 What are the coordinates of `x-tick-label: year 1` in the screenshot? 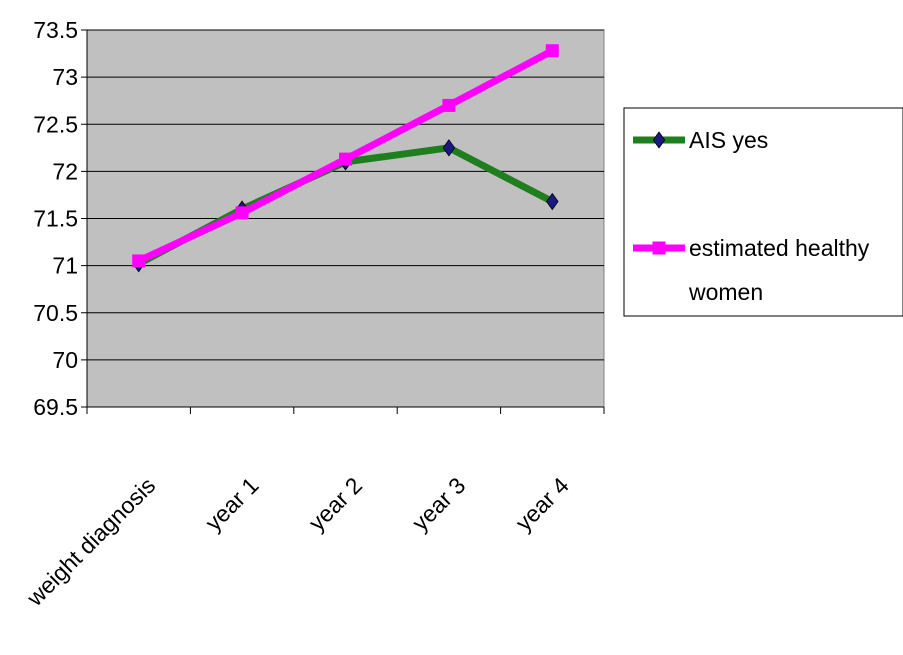 It's located at (232, 504).